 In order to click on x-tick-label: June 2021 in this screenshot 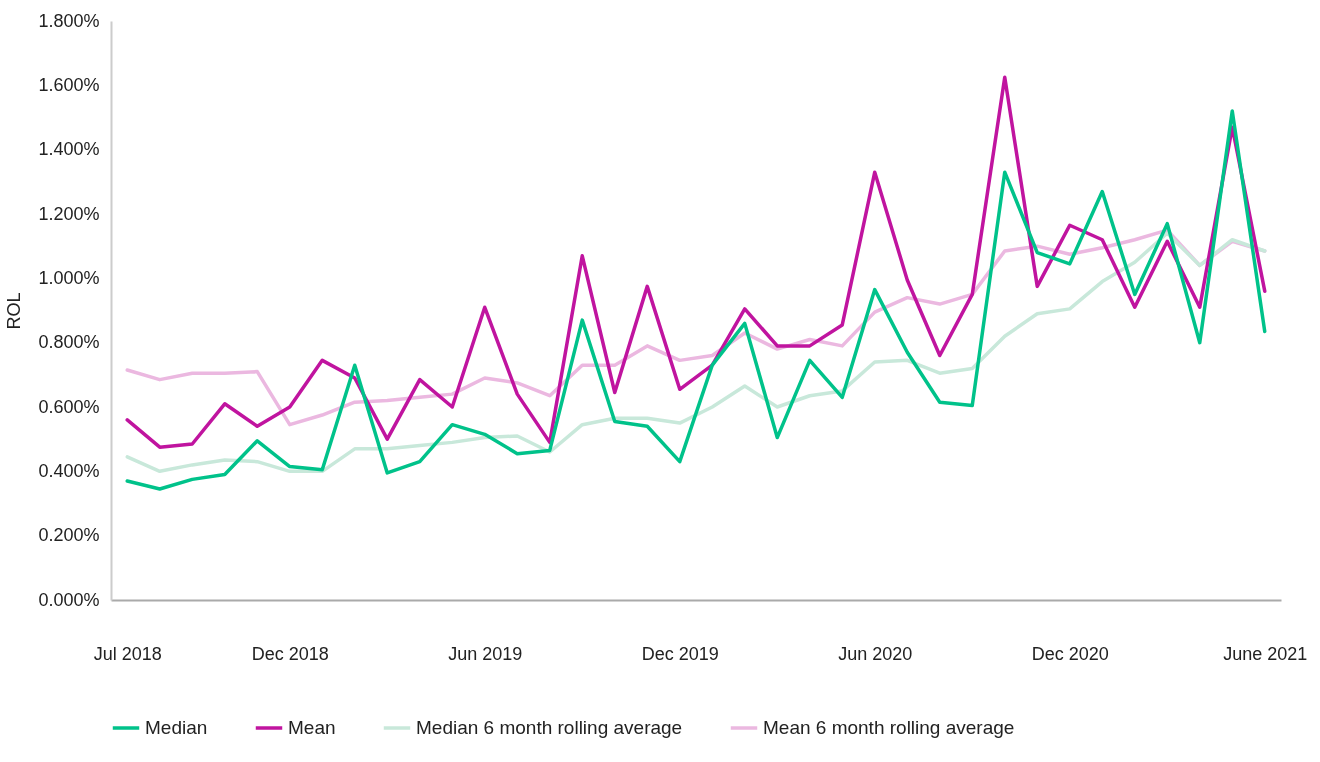, I will do `click(1265, 653)`.